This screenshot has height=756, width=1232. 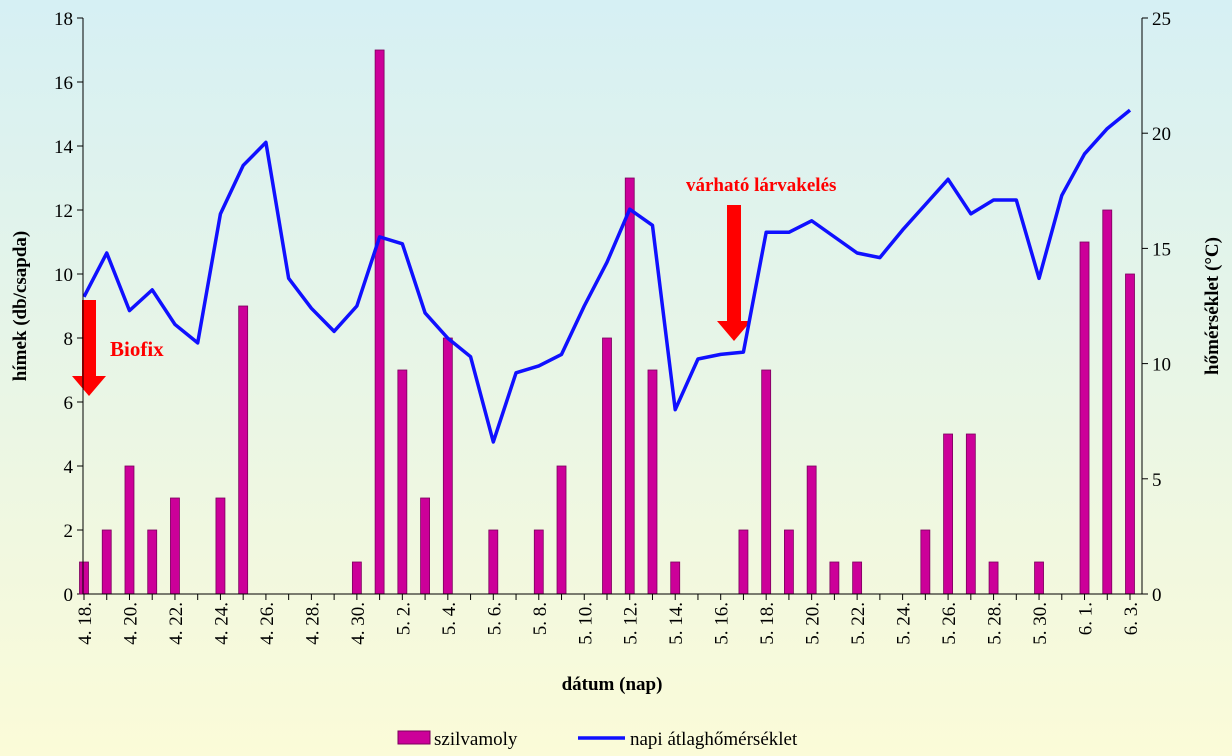 What do you see at coordinates (714, 739) in the screenshot?
I see `legend-label: napi átlaghőmérséklet` at bounding box center [714, 739].